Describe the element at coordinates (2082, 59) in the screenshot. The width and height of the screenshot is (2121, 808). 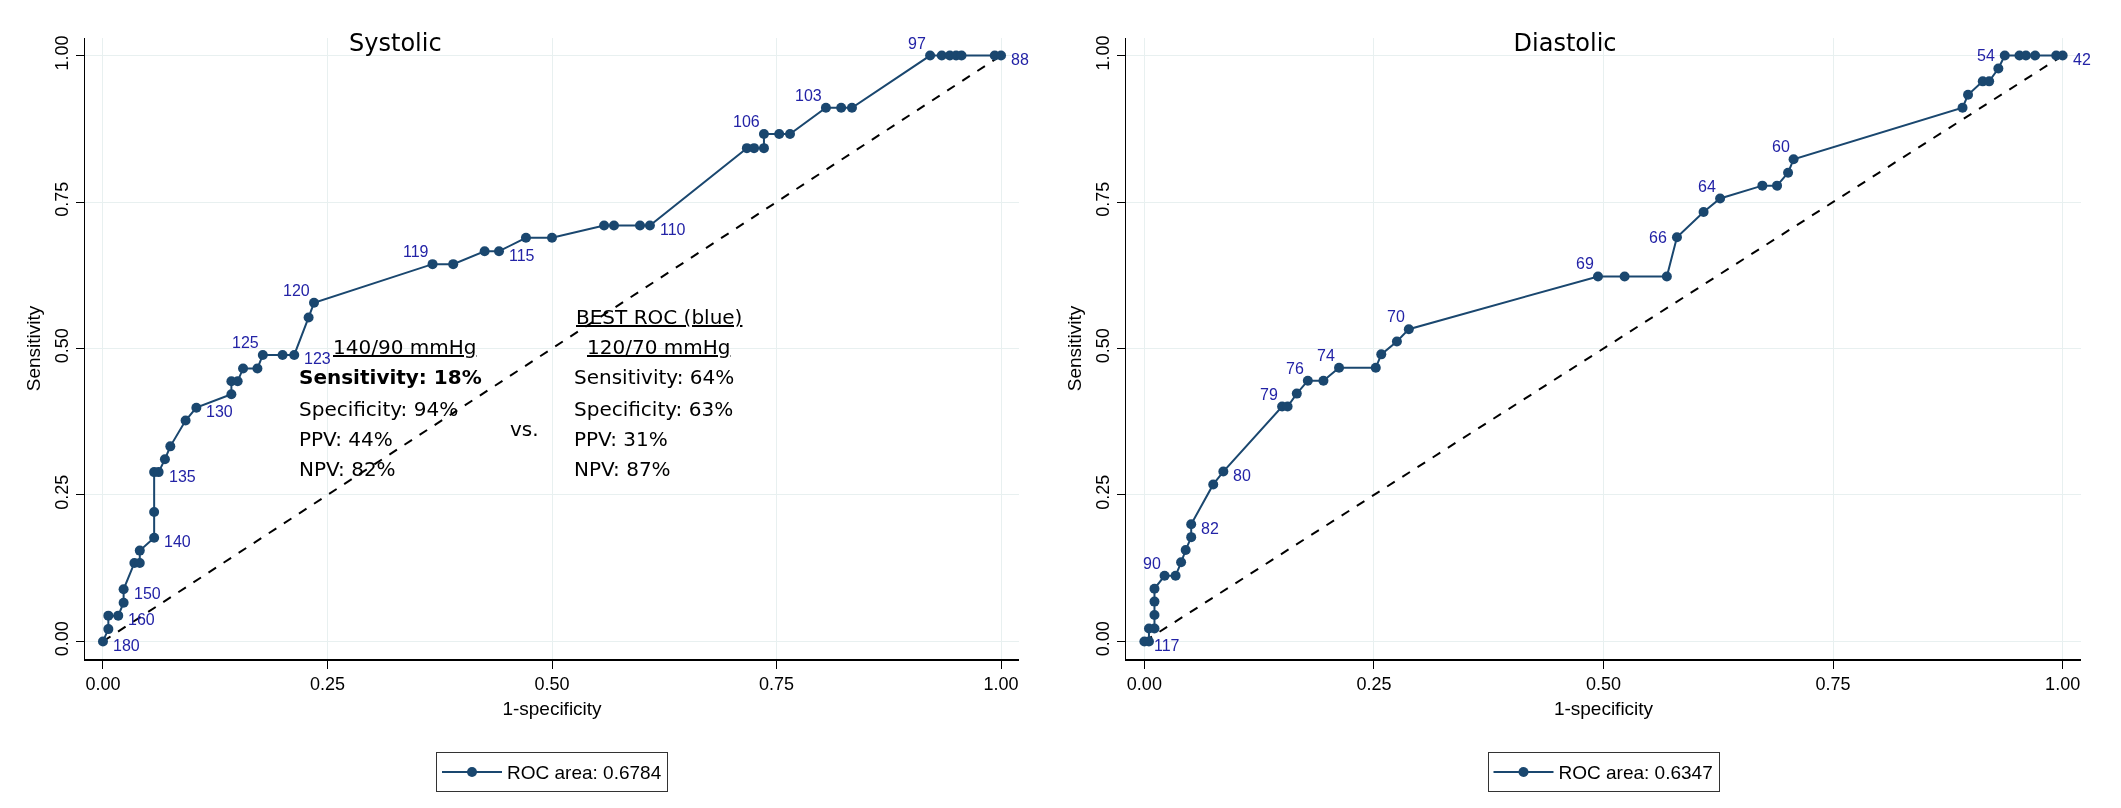
I see `annotation: 42` at that location.